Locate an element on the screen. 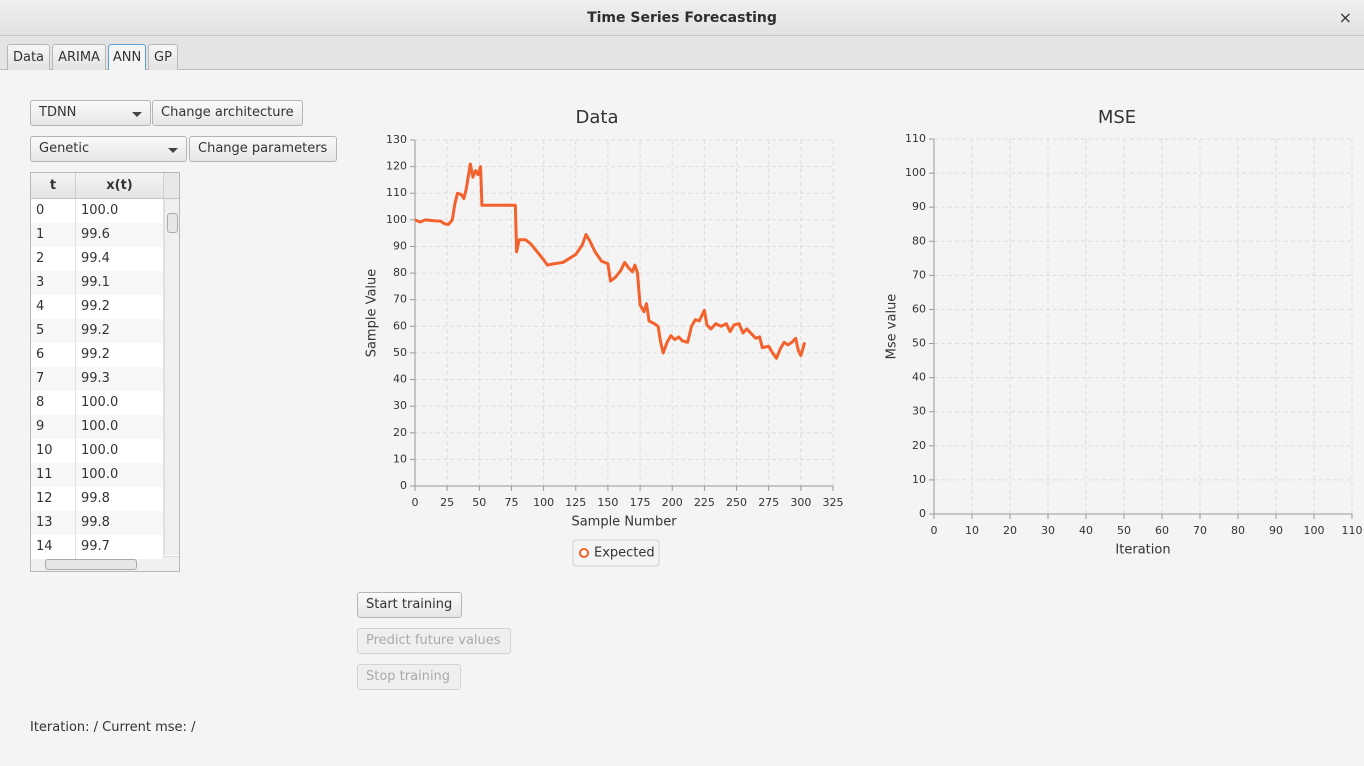  tab: ANN is located at coordinates (127, 57).